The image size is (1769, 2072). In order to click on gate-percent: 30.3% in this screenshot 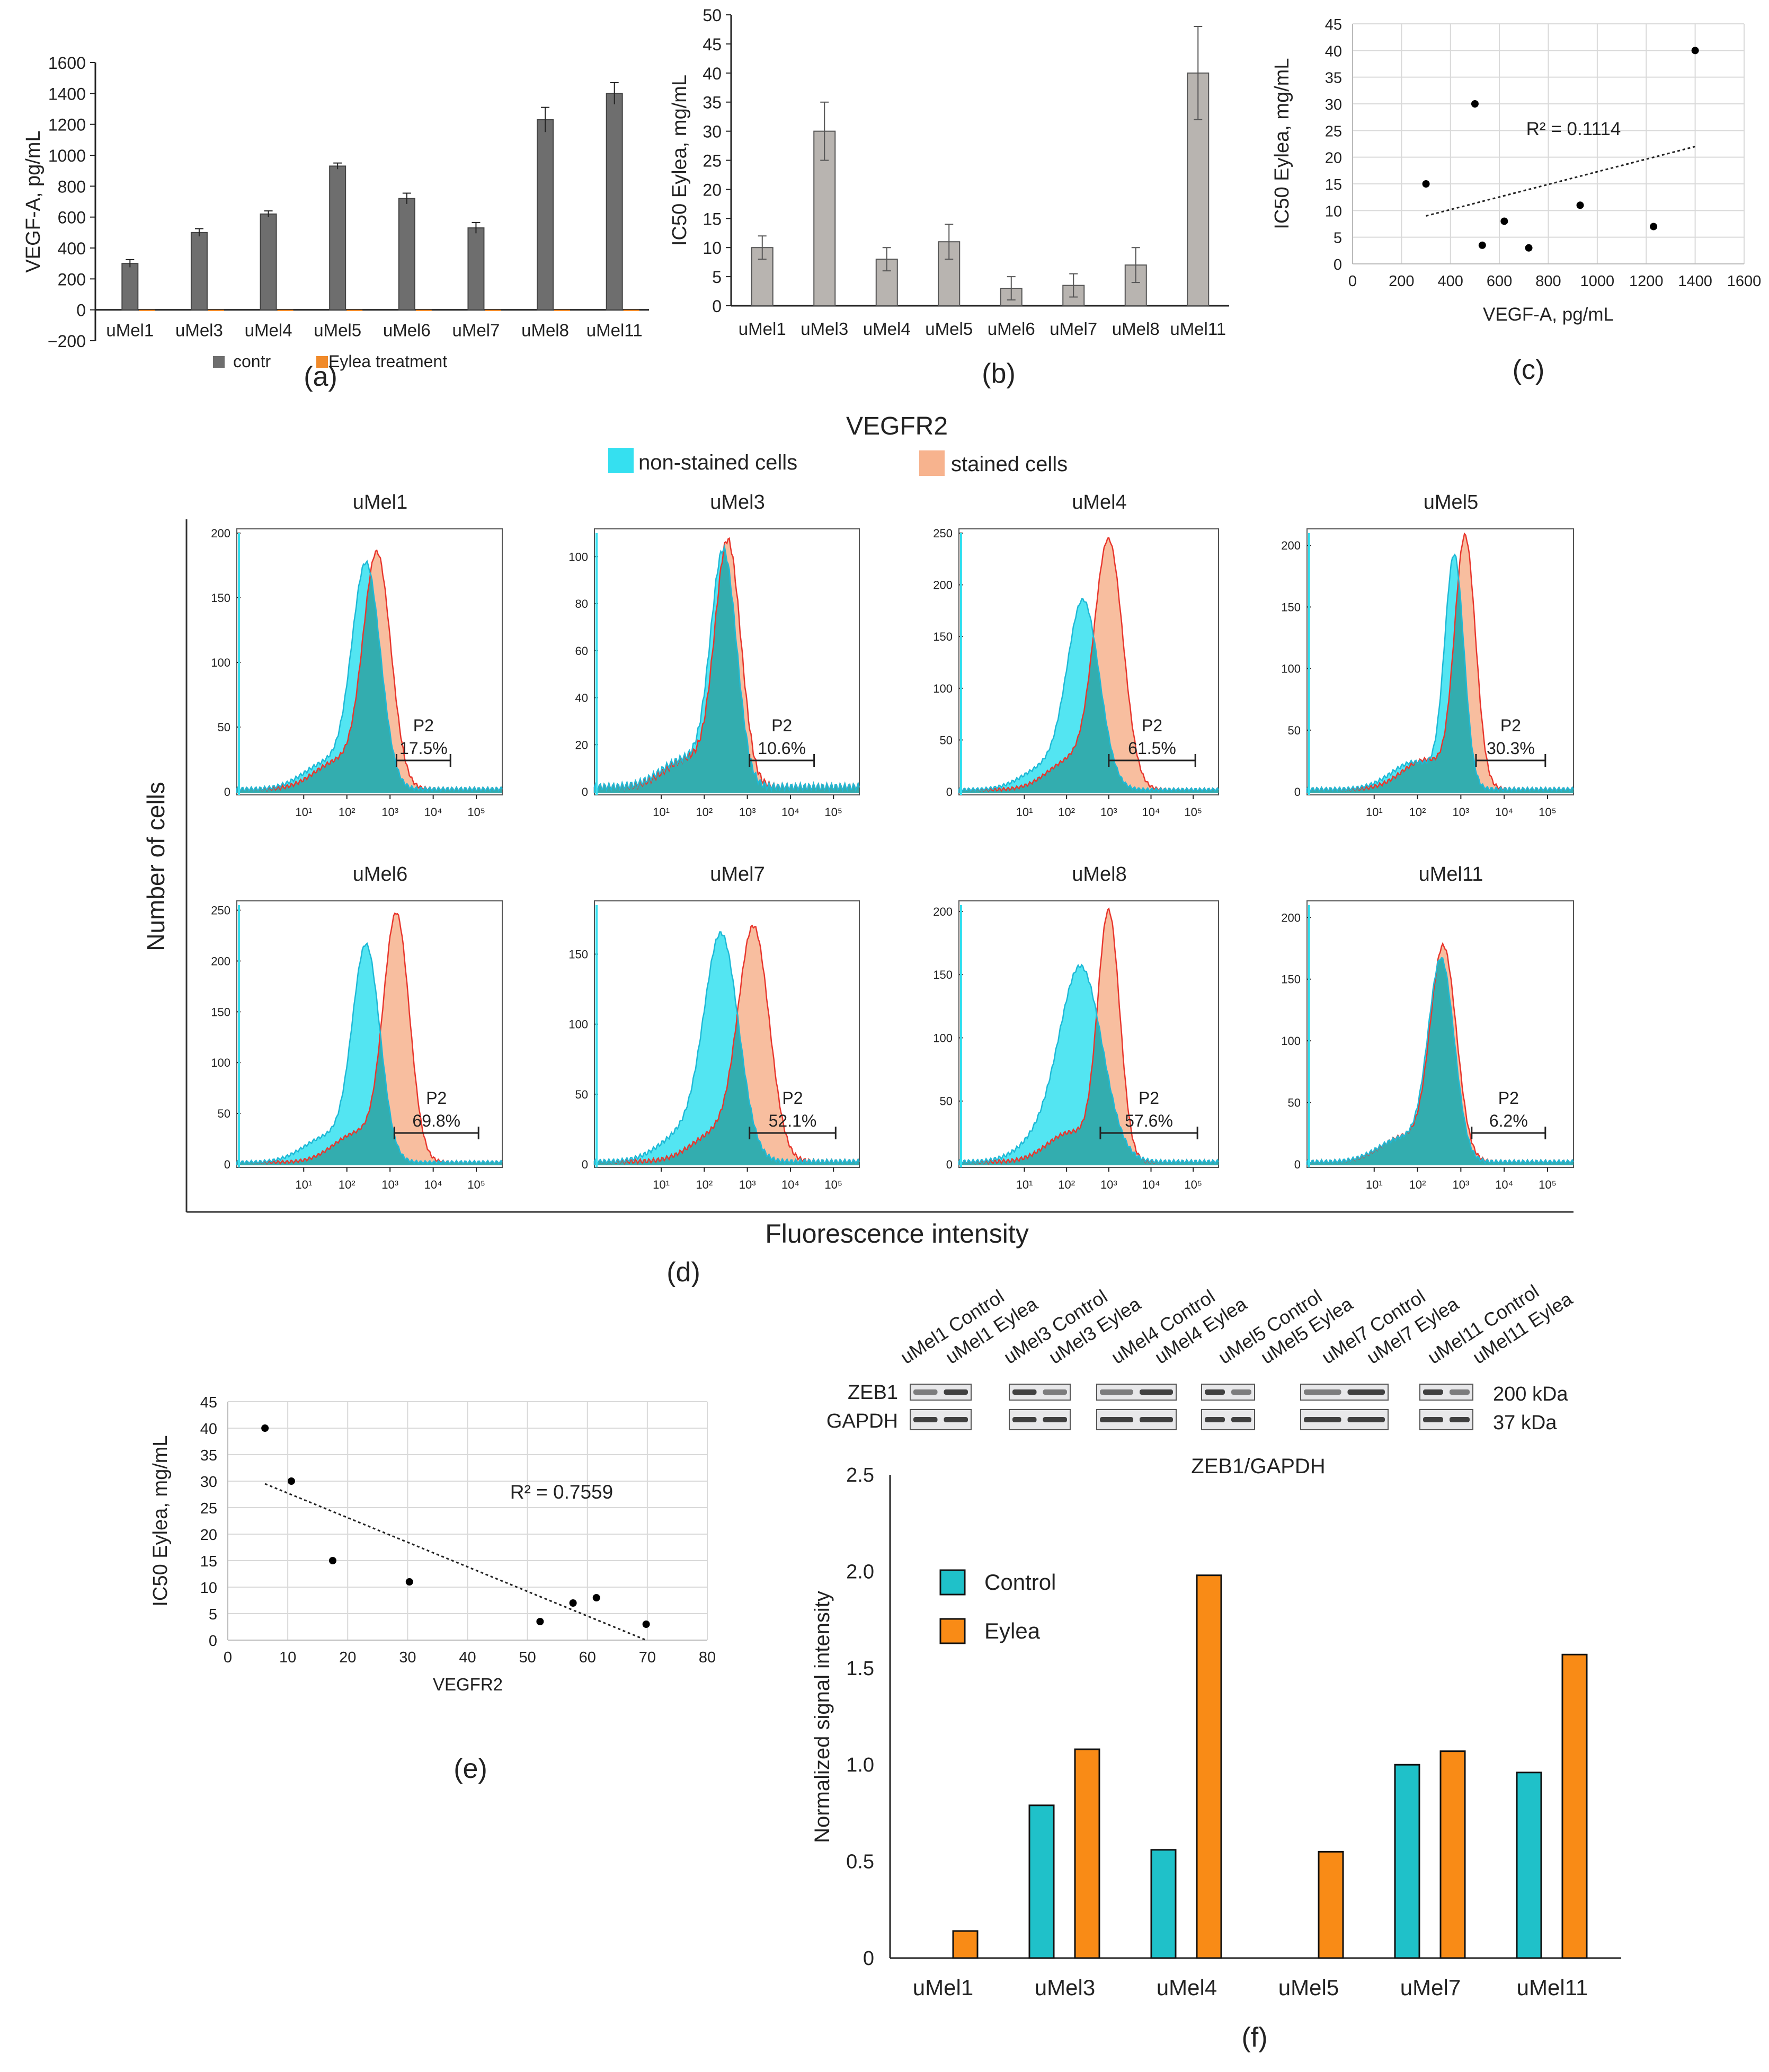, I will do `click(1511, 748)`.